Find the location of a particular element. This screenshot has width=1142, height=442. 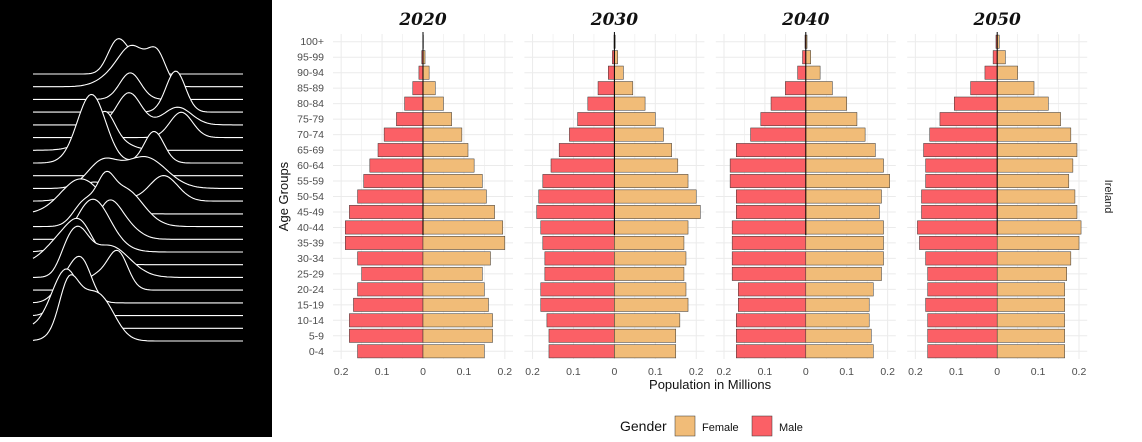

facet-title-2050: 2050 is located at coordinates (997, 20).